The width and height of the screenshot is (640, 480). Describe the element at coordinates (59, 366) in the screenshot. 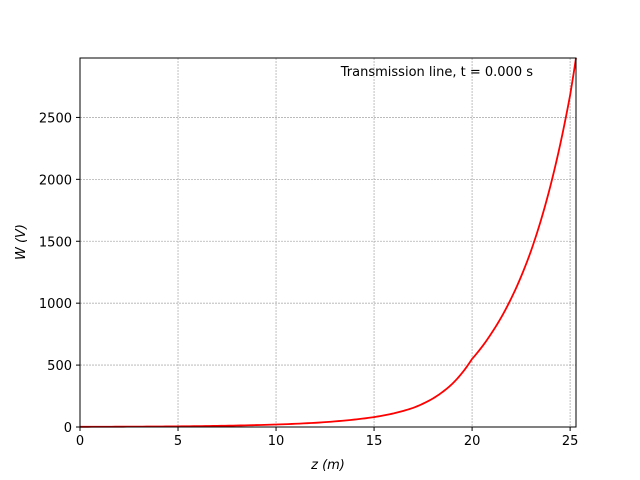

I see `y-tick-label: 500` at that location.